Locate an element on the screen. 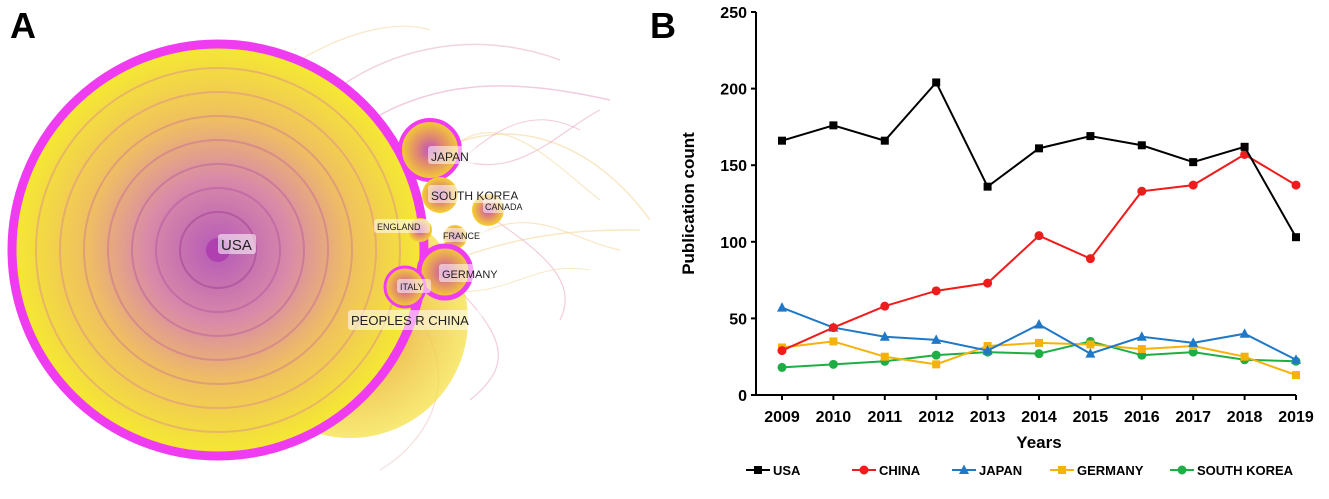  legend-label-china: CHINA is located at coordinates (900, 470).